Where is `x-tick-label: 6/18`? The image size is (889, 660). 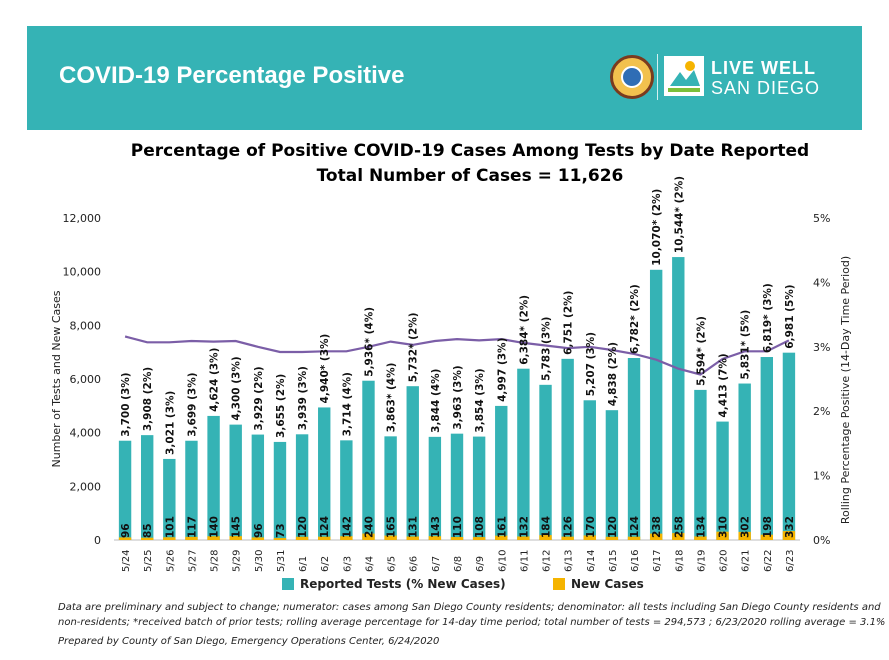
x-tick-label: 6/18 is located at coordinates (679, 561).